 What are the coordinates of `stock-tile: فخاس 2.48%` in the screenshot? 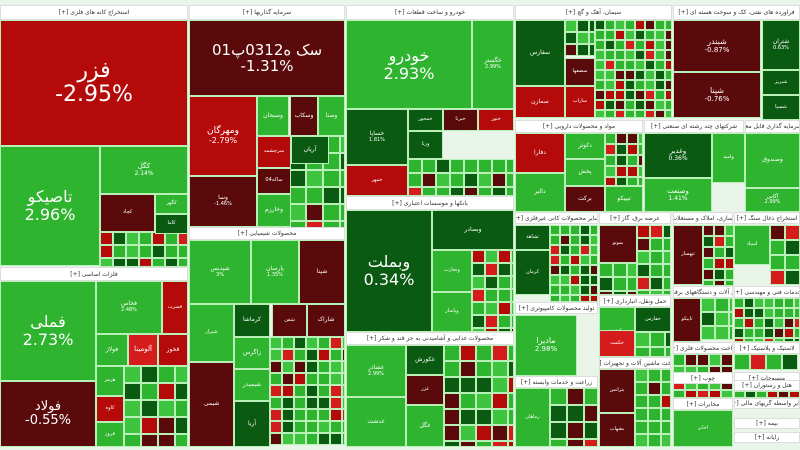 It's located at (129, 307).